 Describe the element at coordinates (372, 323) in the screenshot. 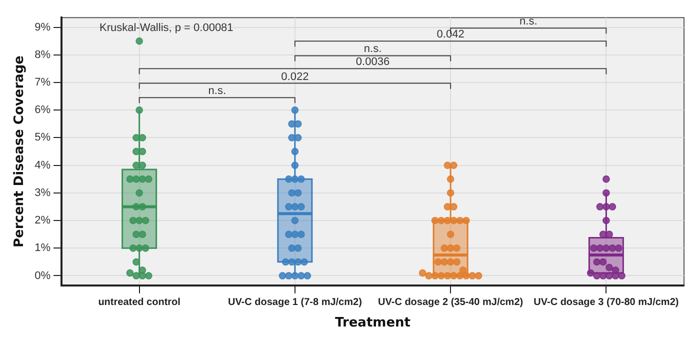

I see `x-axis-title: Treatment` at that location.